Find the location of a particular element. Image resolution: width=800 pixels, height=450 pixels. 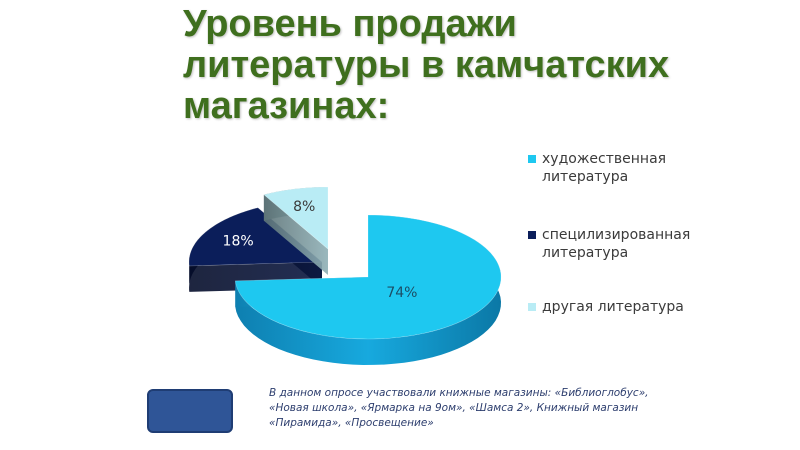

legend-item-2: специлизированная литература is located at coordinates (658, 244).